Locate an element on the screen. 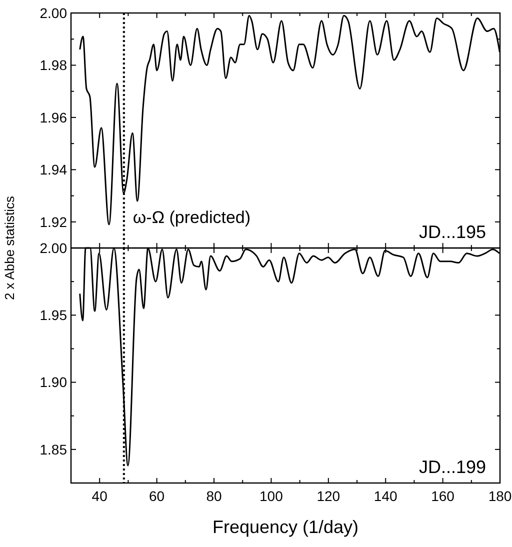 This screenshot has height=547, width=512. annotation: JD...195 is located at coordinates (452, 232).